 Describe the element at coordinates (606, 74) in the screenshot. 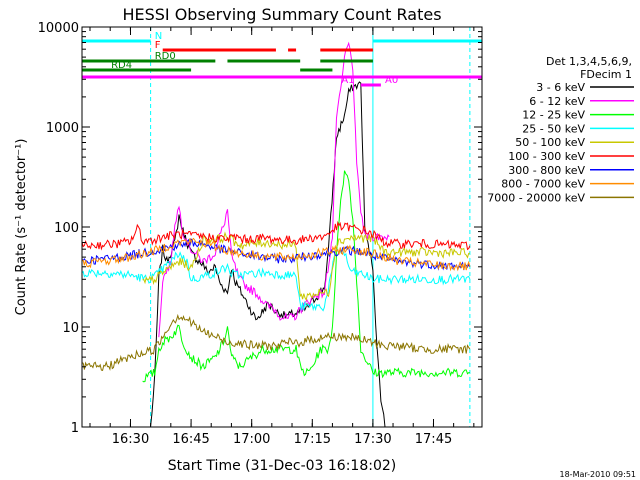

I see `legend-title-line-2: FDecim 1` at that location.